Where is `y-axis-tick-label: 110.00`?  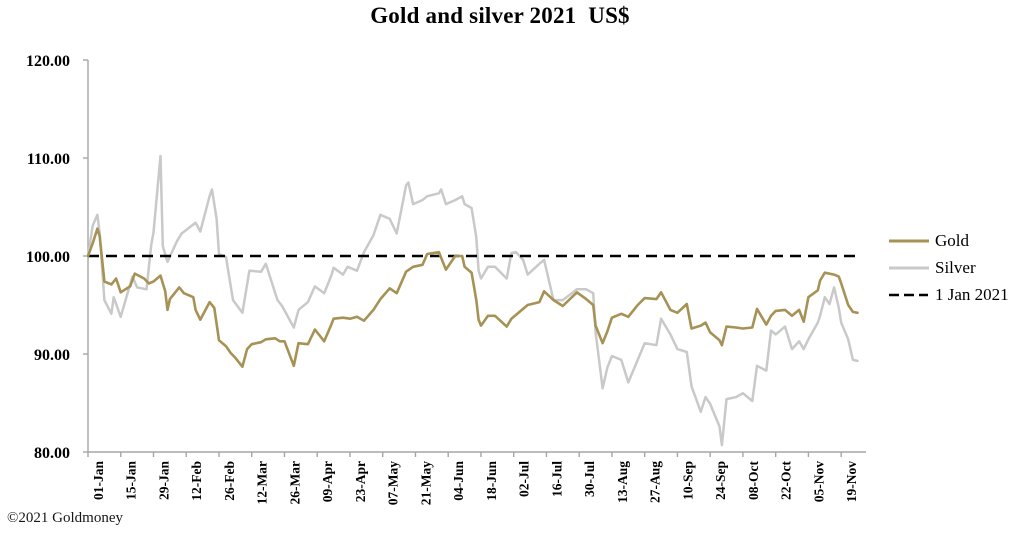
y-axis-tick-label: 110.00 is located at coordinates (48, 159).